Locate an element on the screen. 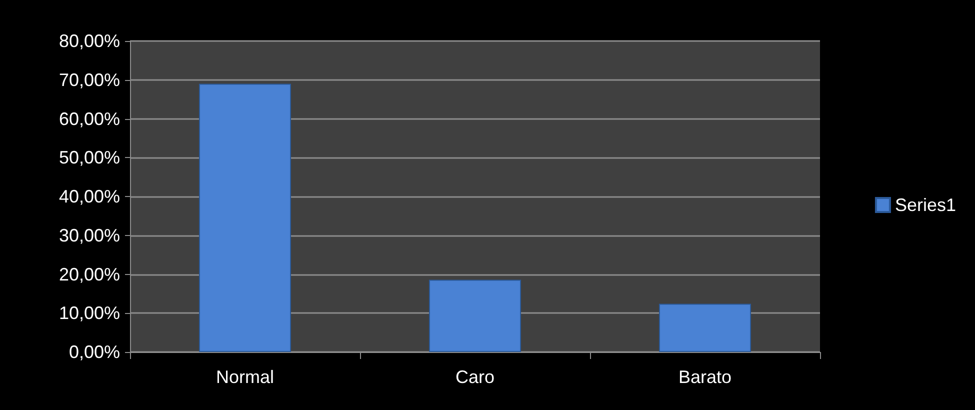  y-tick-label: 10,00% is located at coordinates (89, 313).